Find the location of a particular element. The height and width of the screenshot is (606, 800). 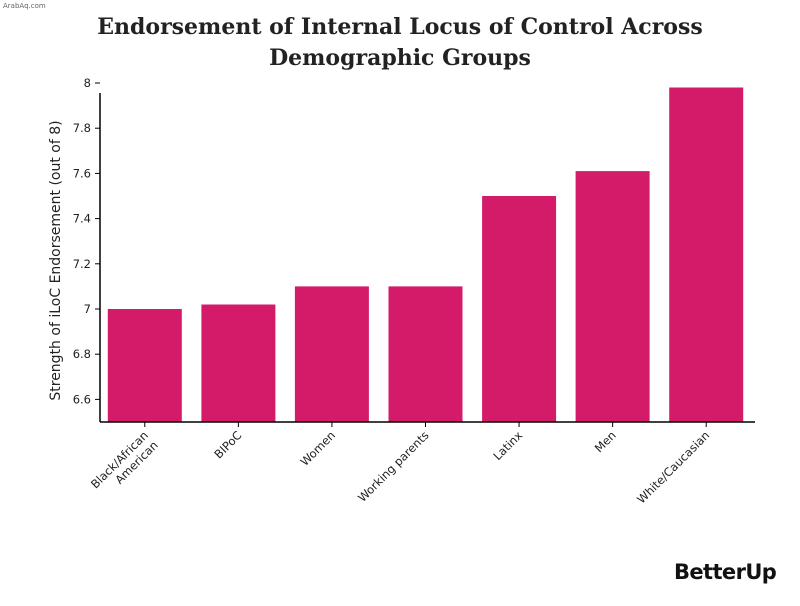

x-tick-label-5: Men is located at coordinates (605, 441).